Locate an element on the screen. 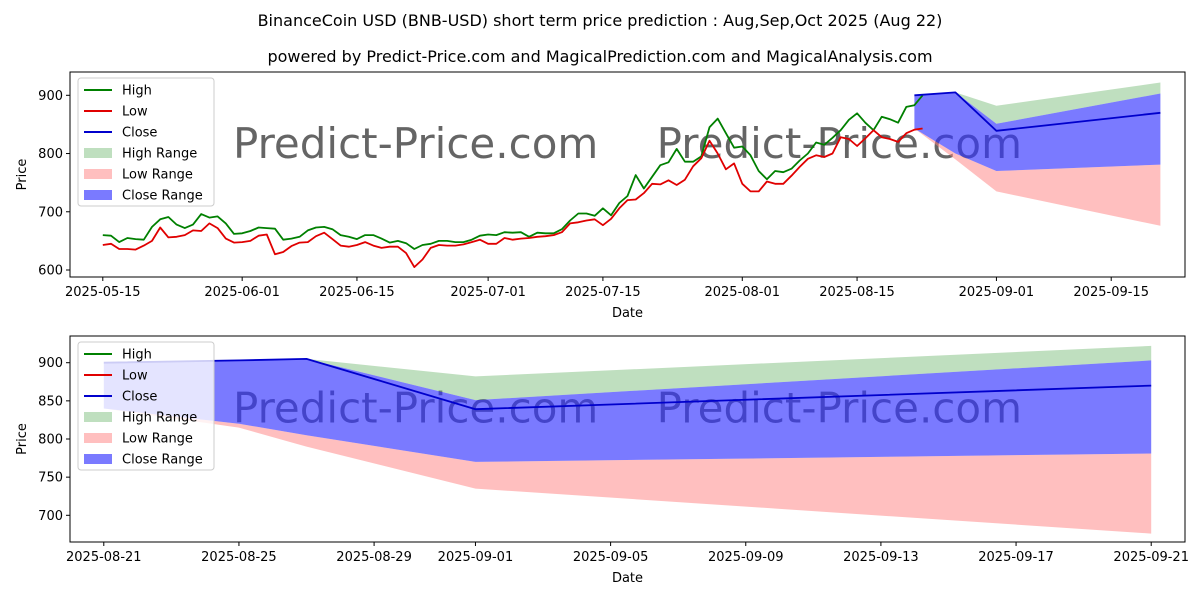 The image size is (1200, 600). bottom-x-tick-label-8: 2025-09-21 is located at coordinates (1151, 557).